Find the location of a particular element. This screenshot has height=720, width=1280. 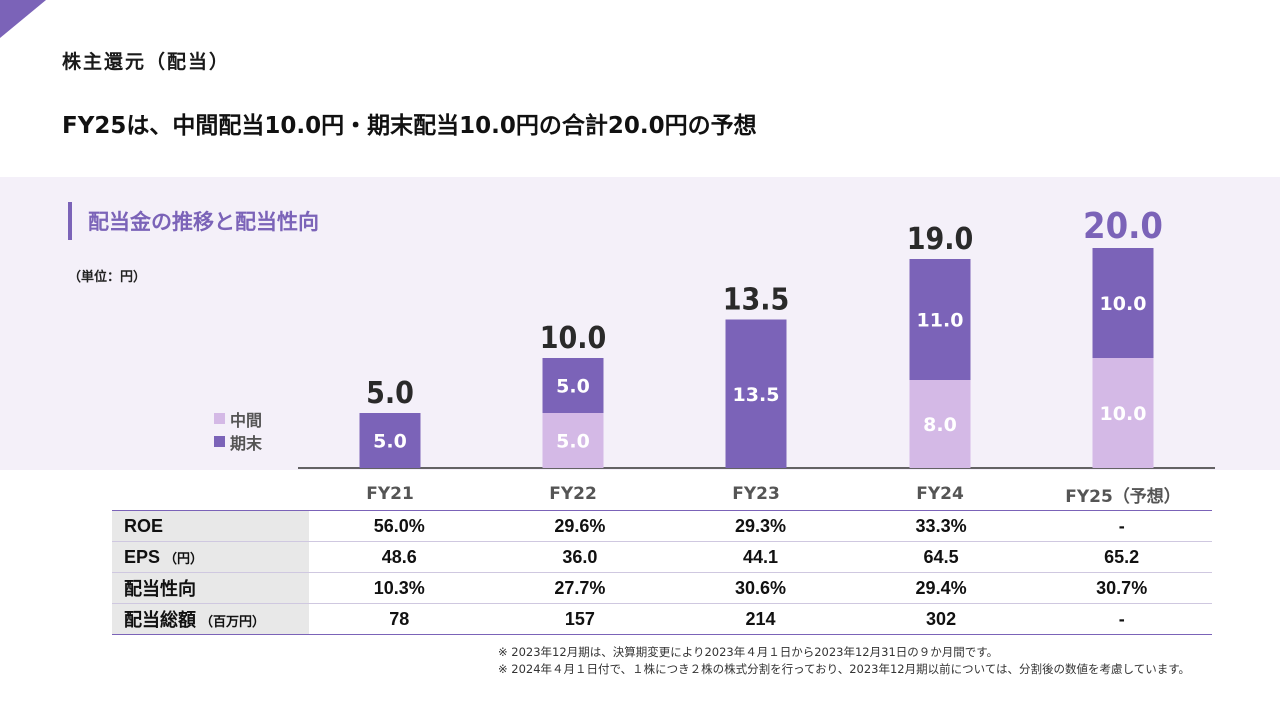

bar-label-year-end: 10.0 is located at coordinates (1123, 304).